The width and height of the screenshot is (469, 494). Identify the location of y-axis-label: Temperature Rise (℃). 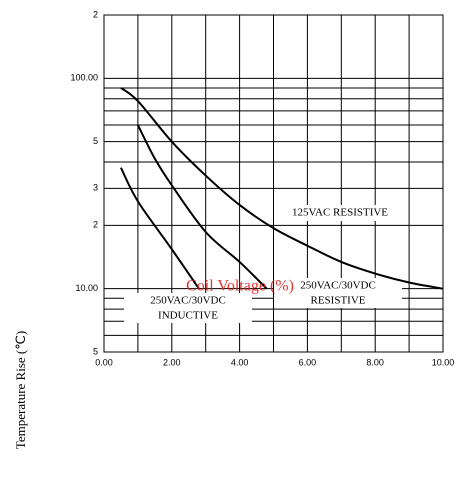
(20, 390).